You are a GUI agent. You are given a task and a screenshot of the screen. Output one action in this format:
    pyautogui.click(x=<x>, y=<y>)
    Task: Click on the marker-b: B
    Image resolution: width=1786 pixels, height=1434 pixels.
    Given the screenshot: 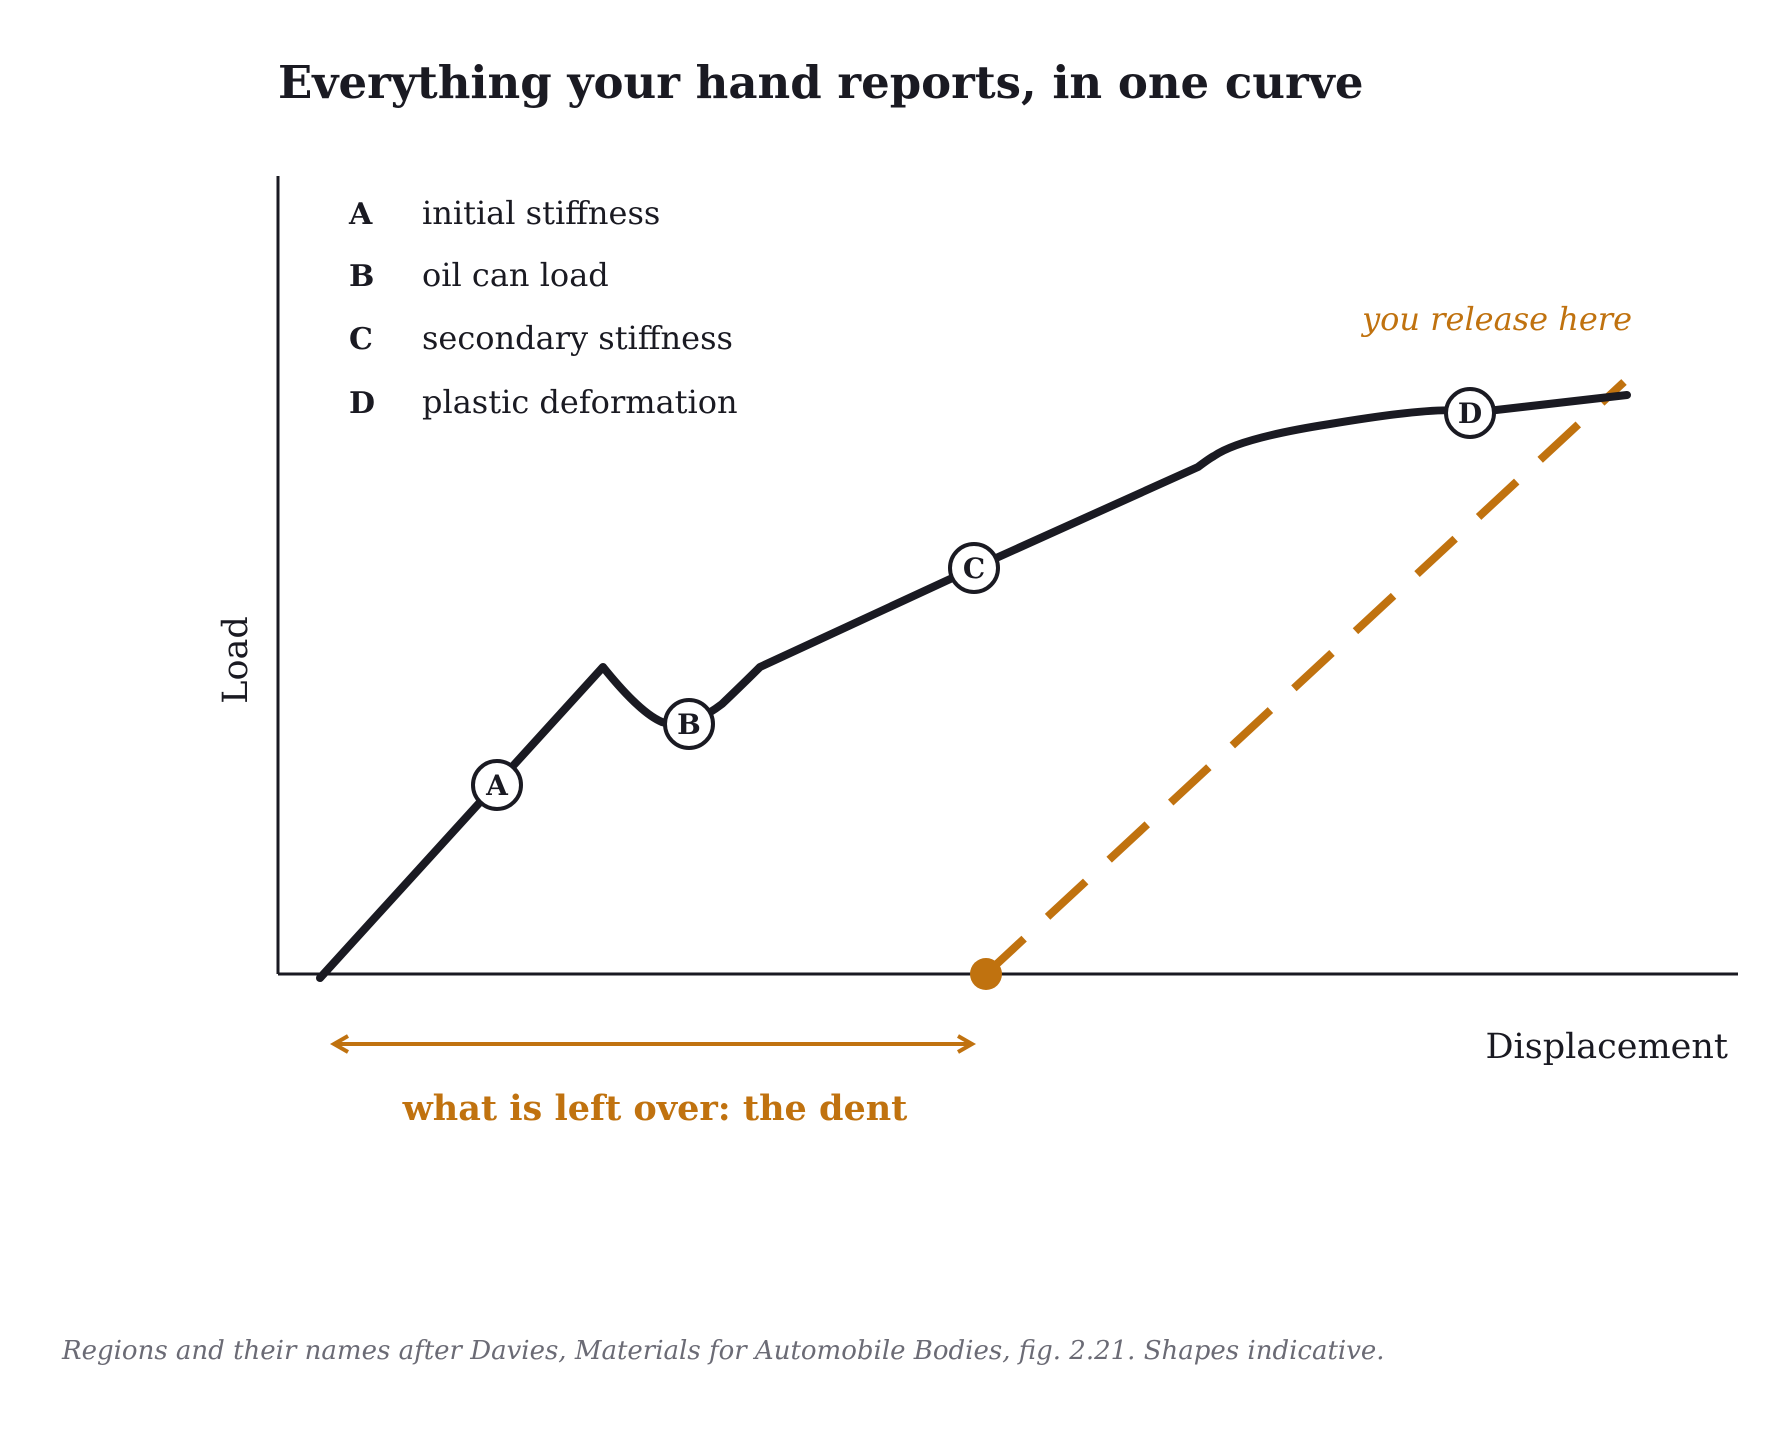 What is the action you would take?
    pyautogui.click(x=689, y=724)
    